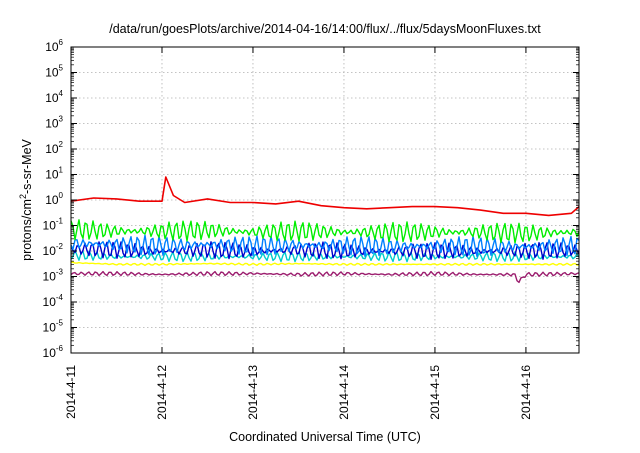 The height and width of the screenshot is (453, 640). Describe the element at coordinates (60, 246) in the screenshot. I see `y-tick-exp: -2` at that location.